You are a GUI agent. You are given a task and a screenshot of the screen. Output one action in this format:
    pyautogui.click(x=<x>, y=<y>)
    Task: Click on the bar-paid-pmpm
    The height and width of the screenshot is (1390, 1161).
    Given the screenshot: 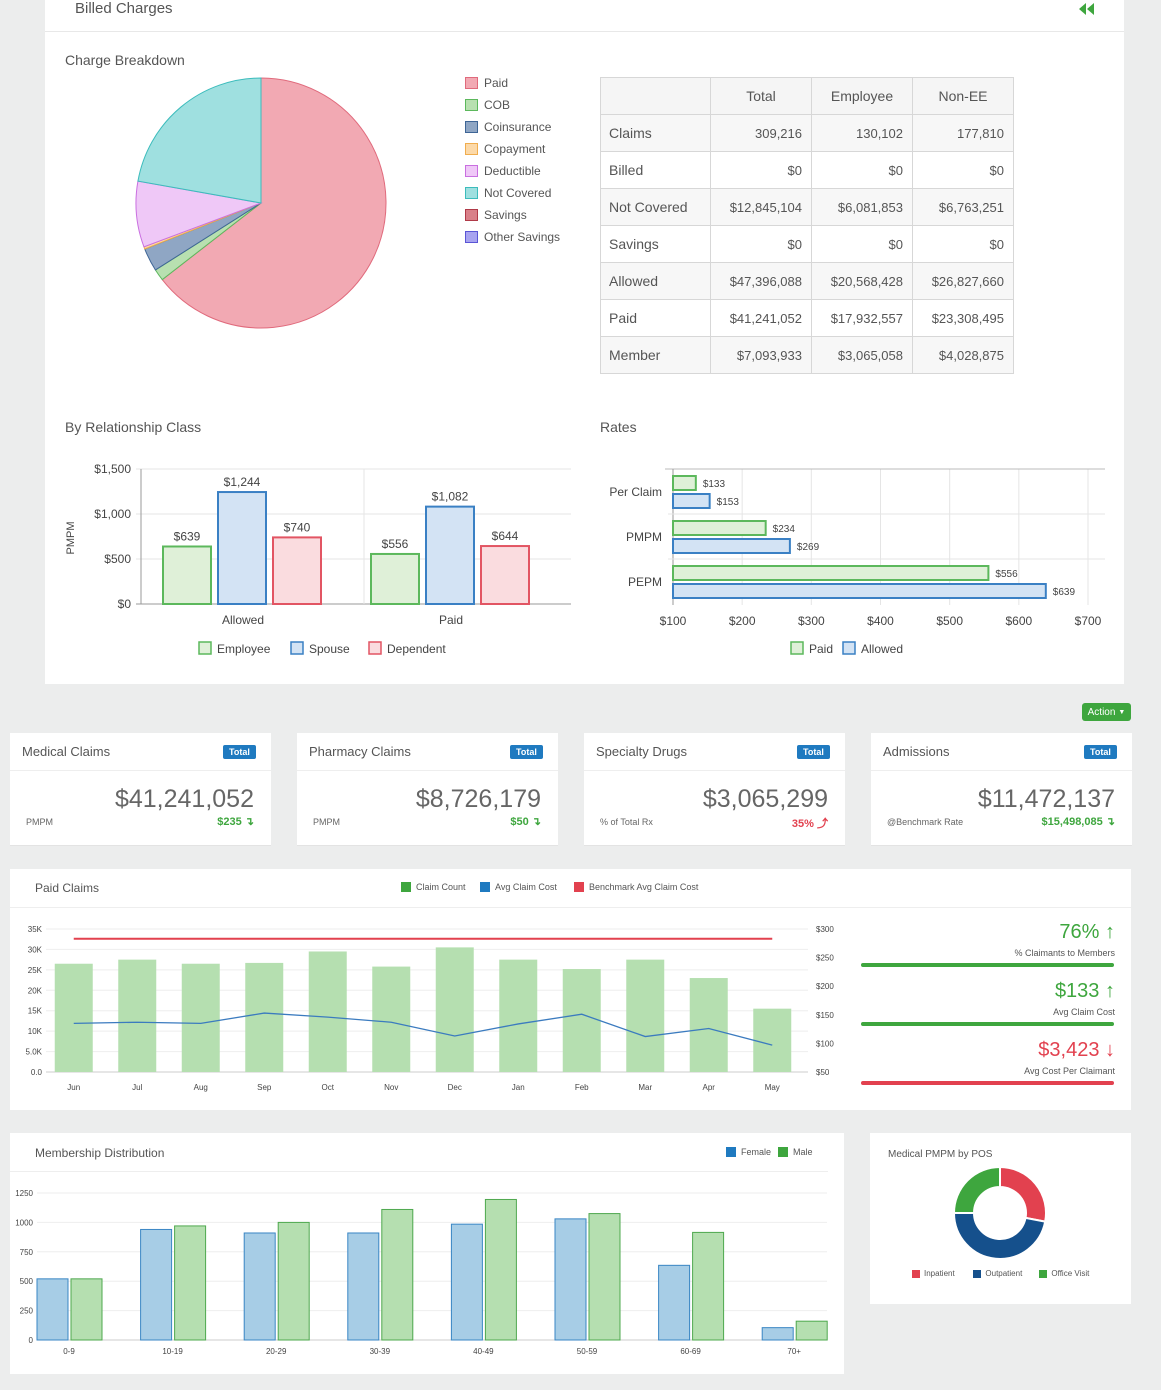 What is the action you would take?
    pyautogui.click(x=719, y=528)
    